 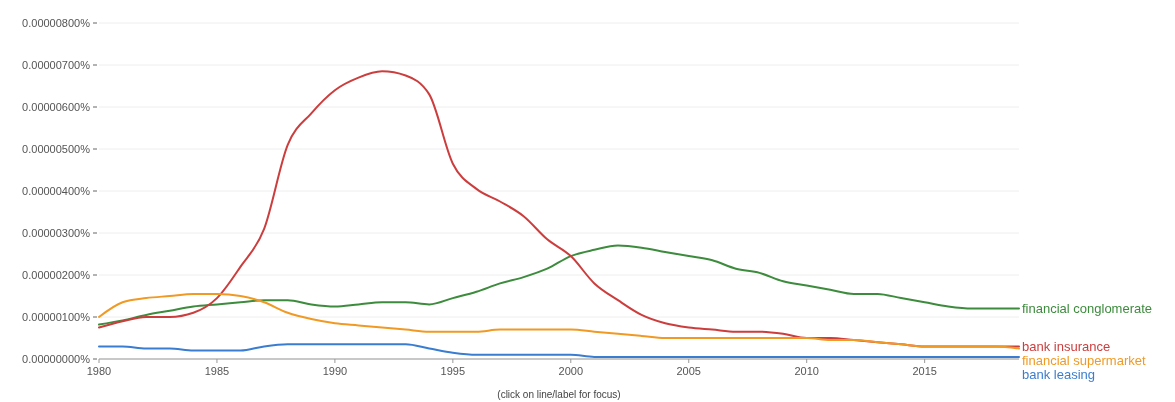 I want to click on text: (click on line/label for focus), so click(x=559, y=394).